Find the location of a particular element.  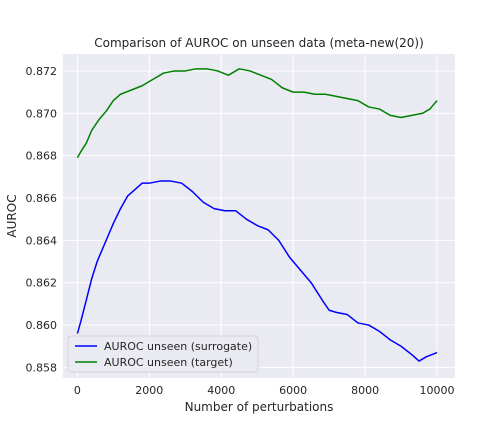

x-tick-label: 0 is located at coordinates (77, 390).